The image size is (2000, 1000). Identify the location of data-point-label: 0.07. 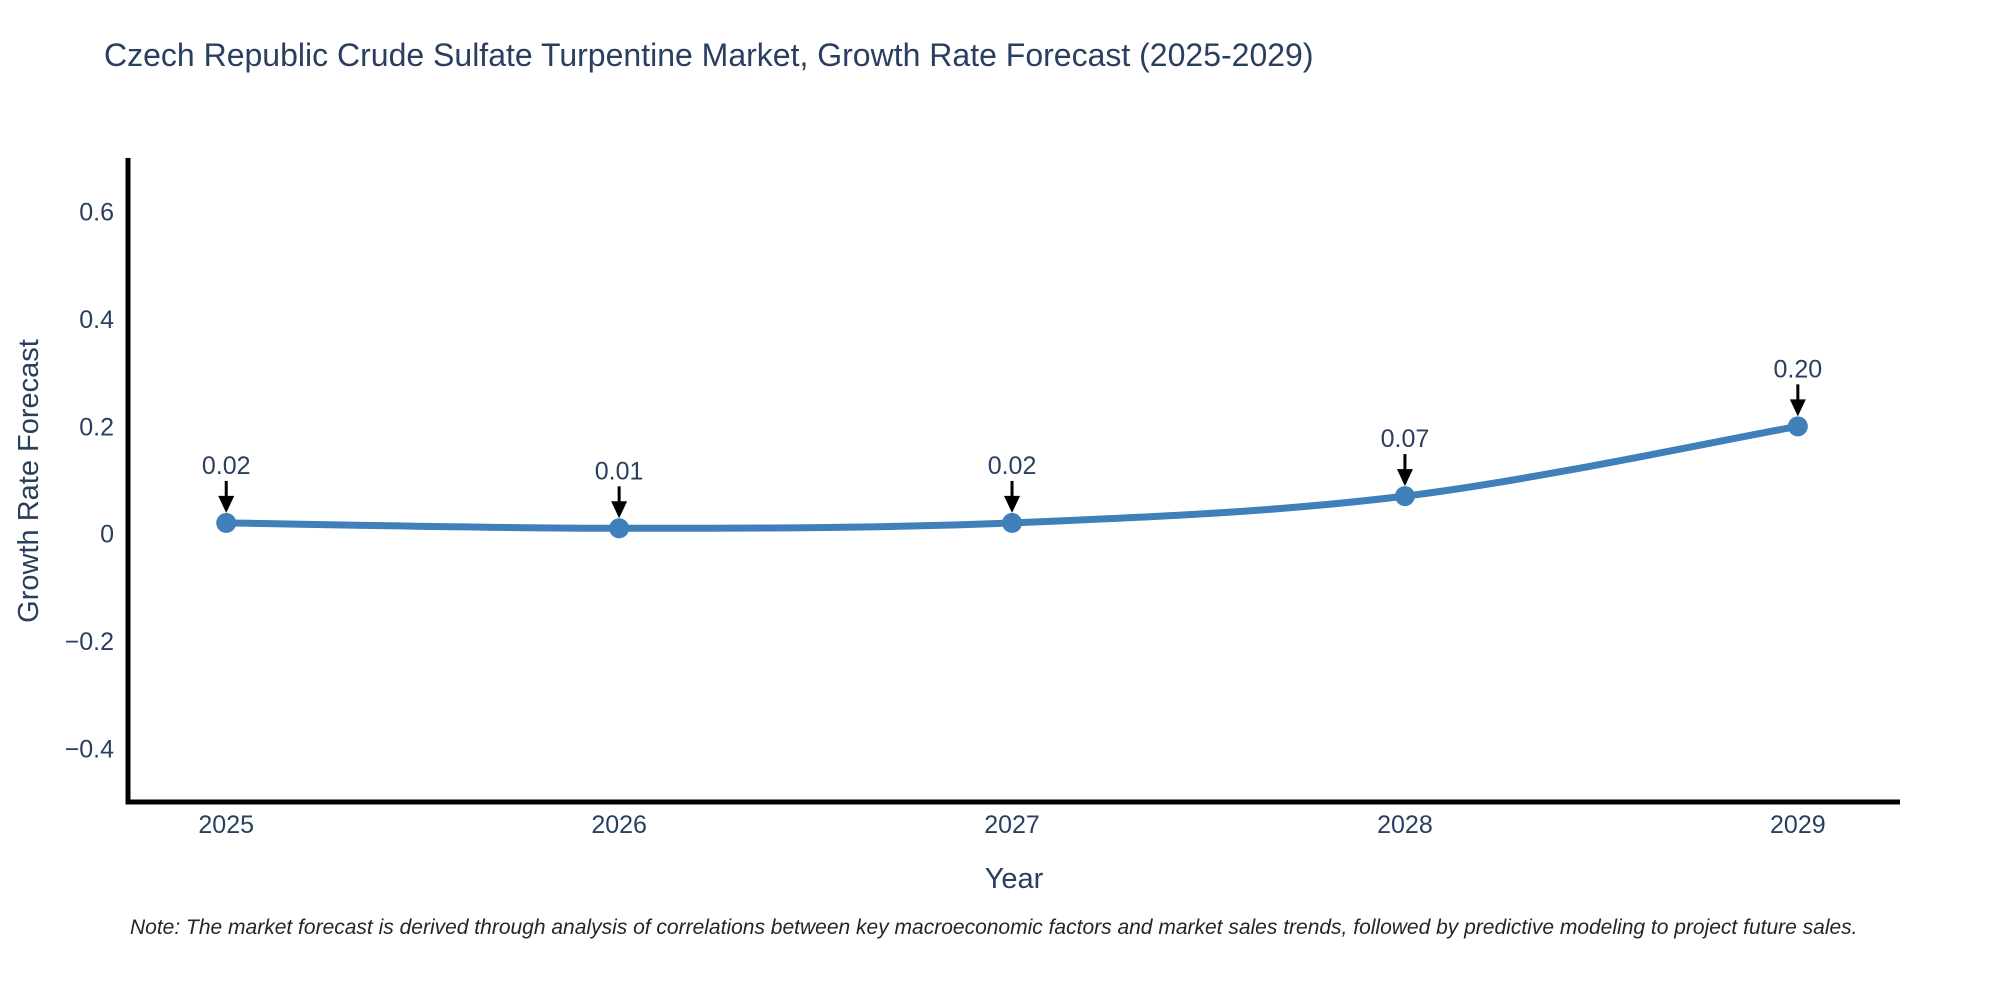
(1405, 439).